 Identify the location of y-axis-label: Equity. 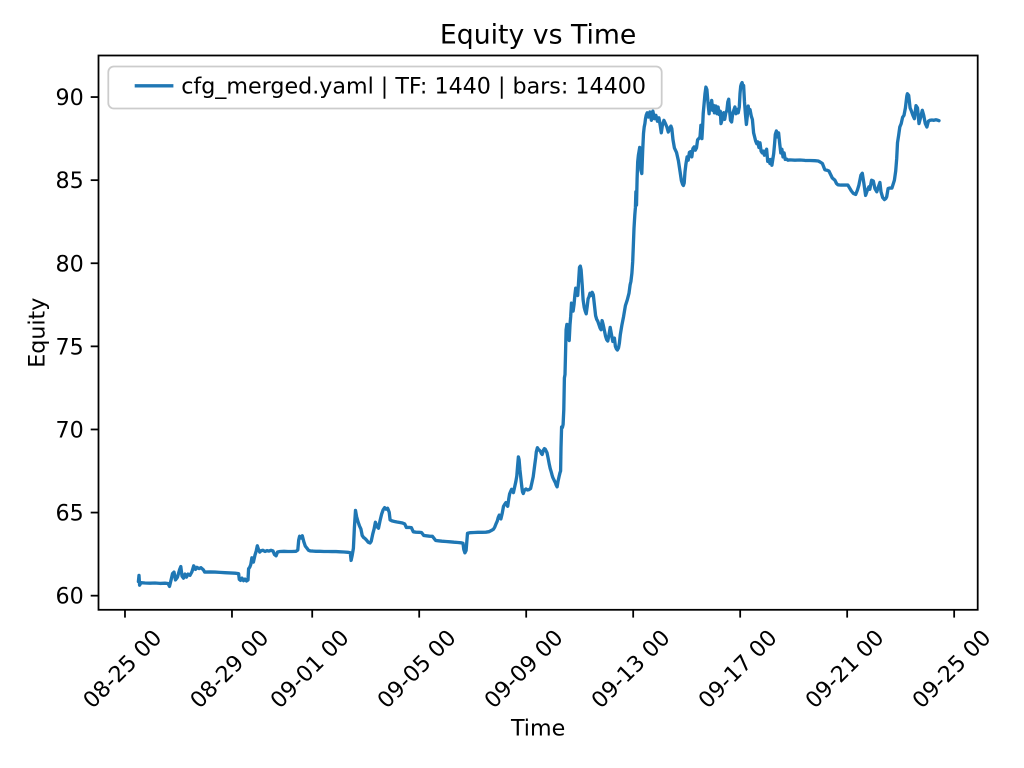
(38, 333).